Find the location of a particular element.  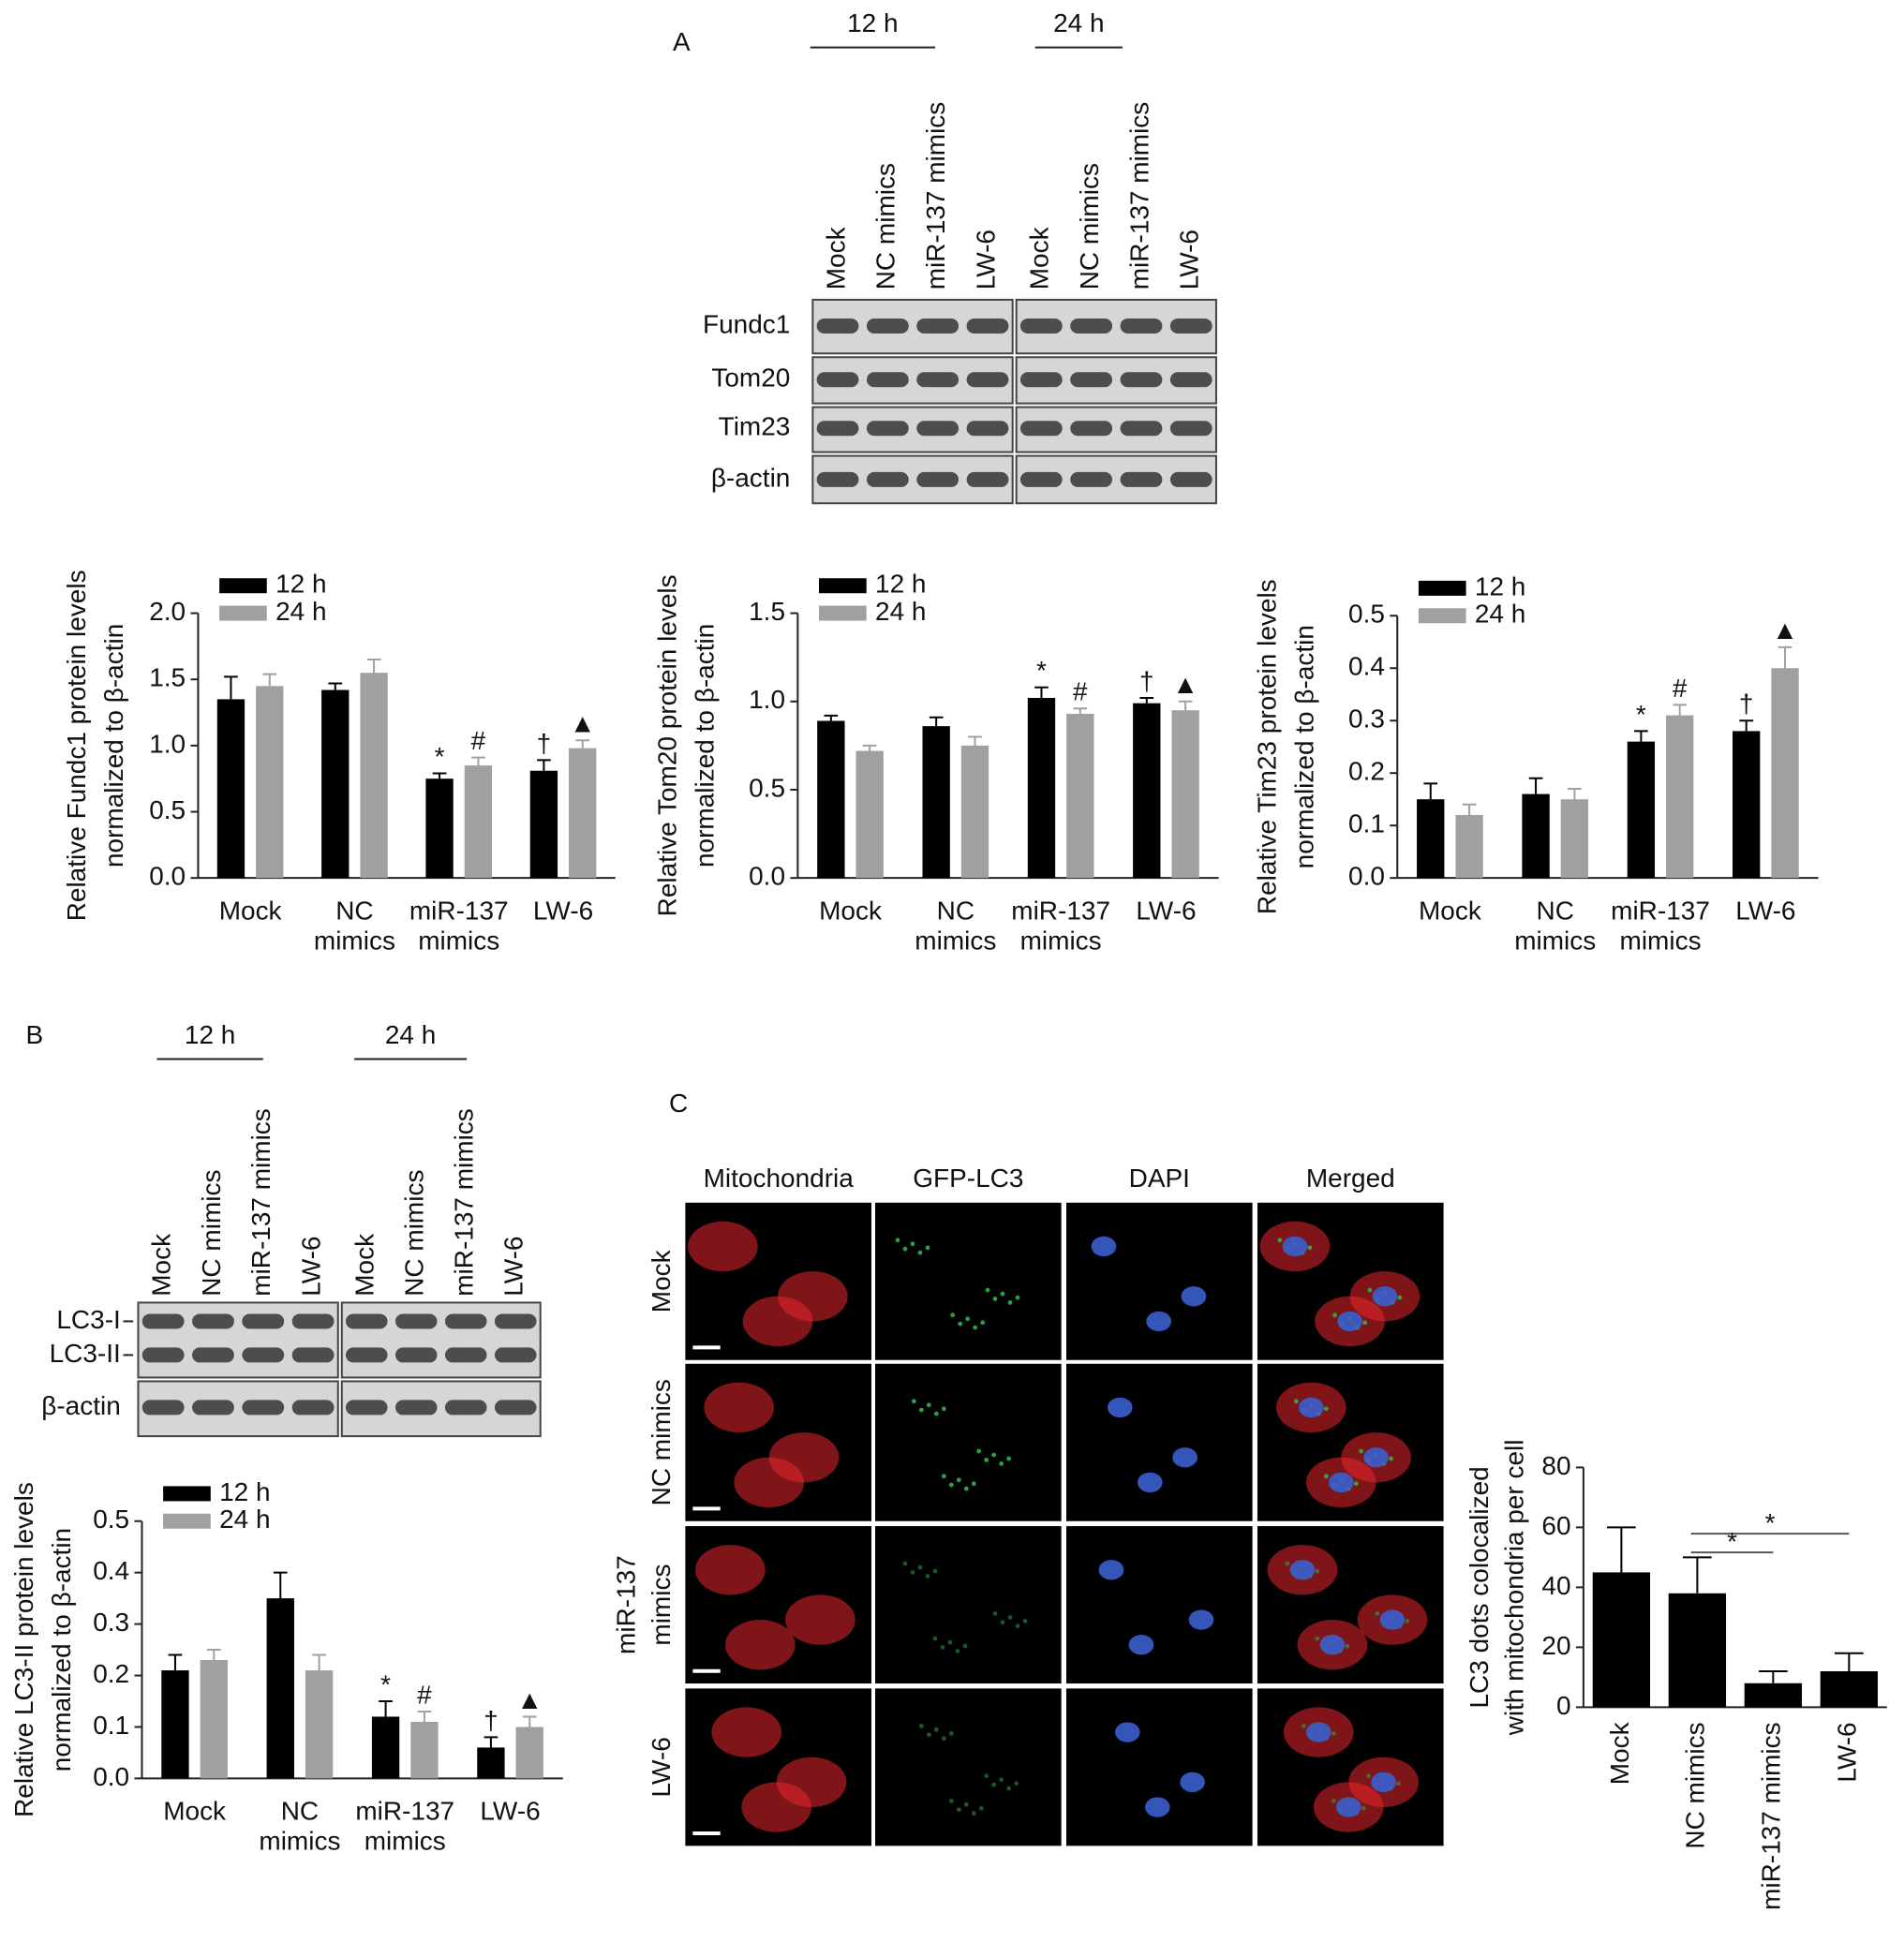

y-tick-label: 0.0 is located at coordinates (767, 876).